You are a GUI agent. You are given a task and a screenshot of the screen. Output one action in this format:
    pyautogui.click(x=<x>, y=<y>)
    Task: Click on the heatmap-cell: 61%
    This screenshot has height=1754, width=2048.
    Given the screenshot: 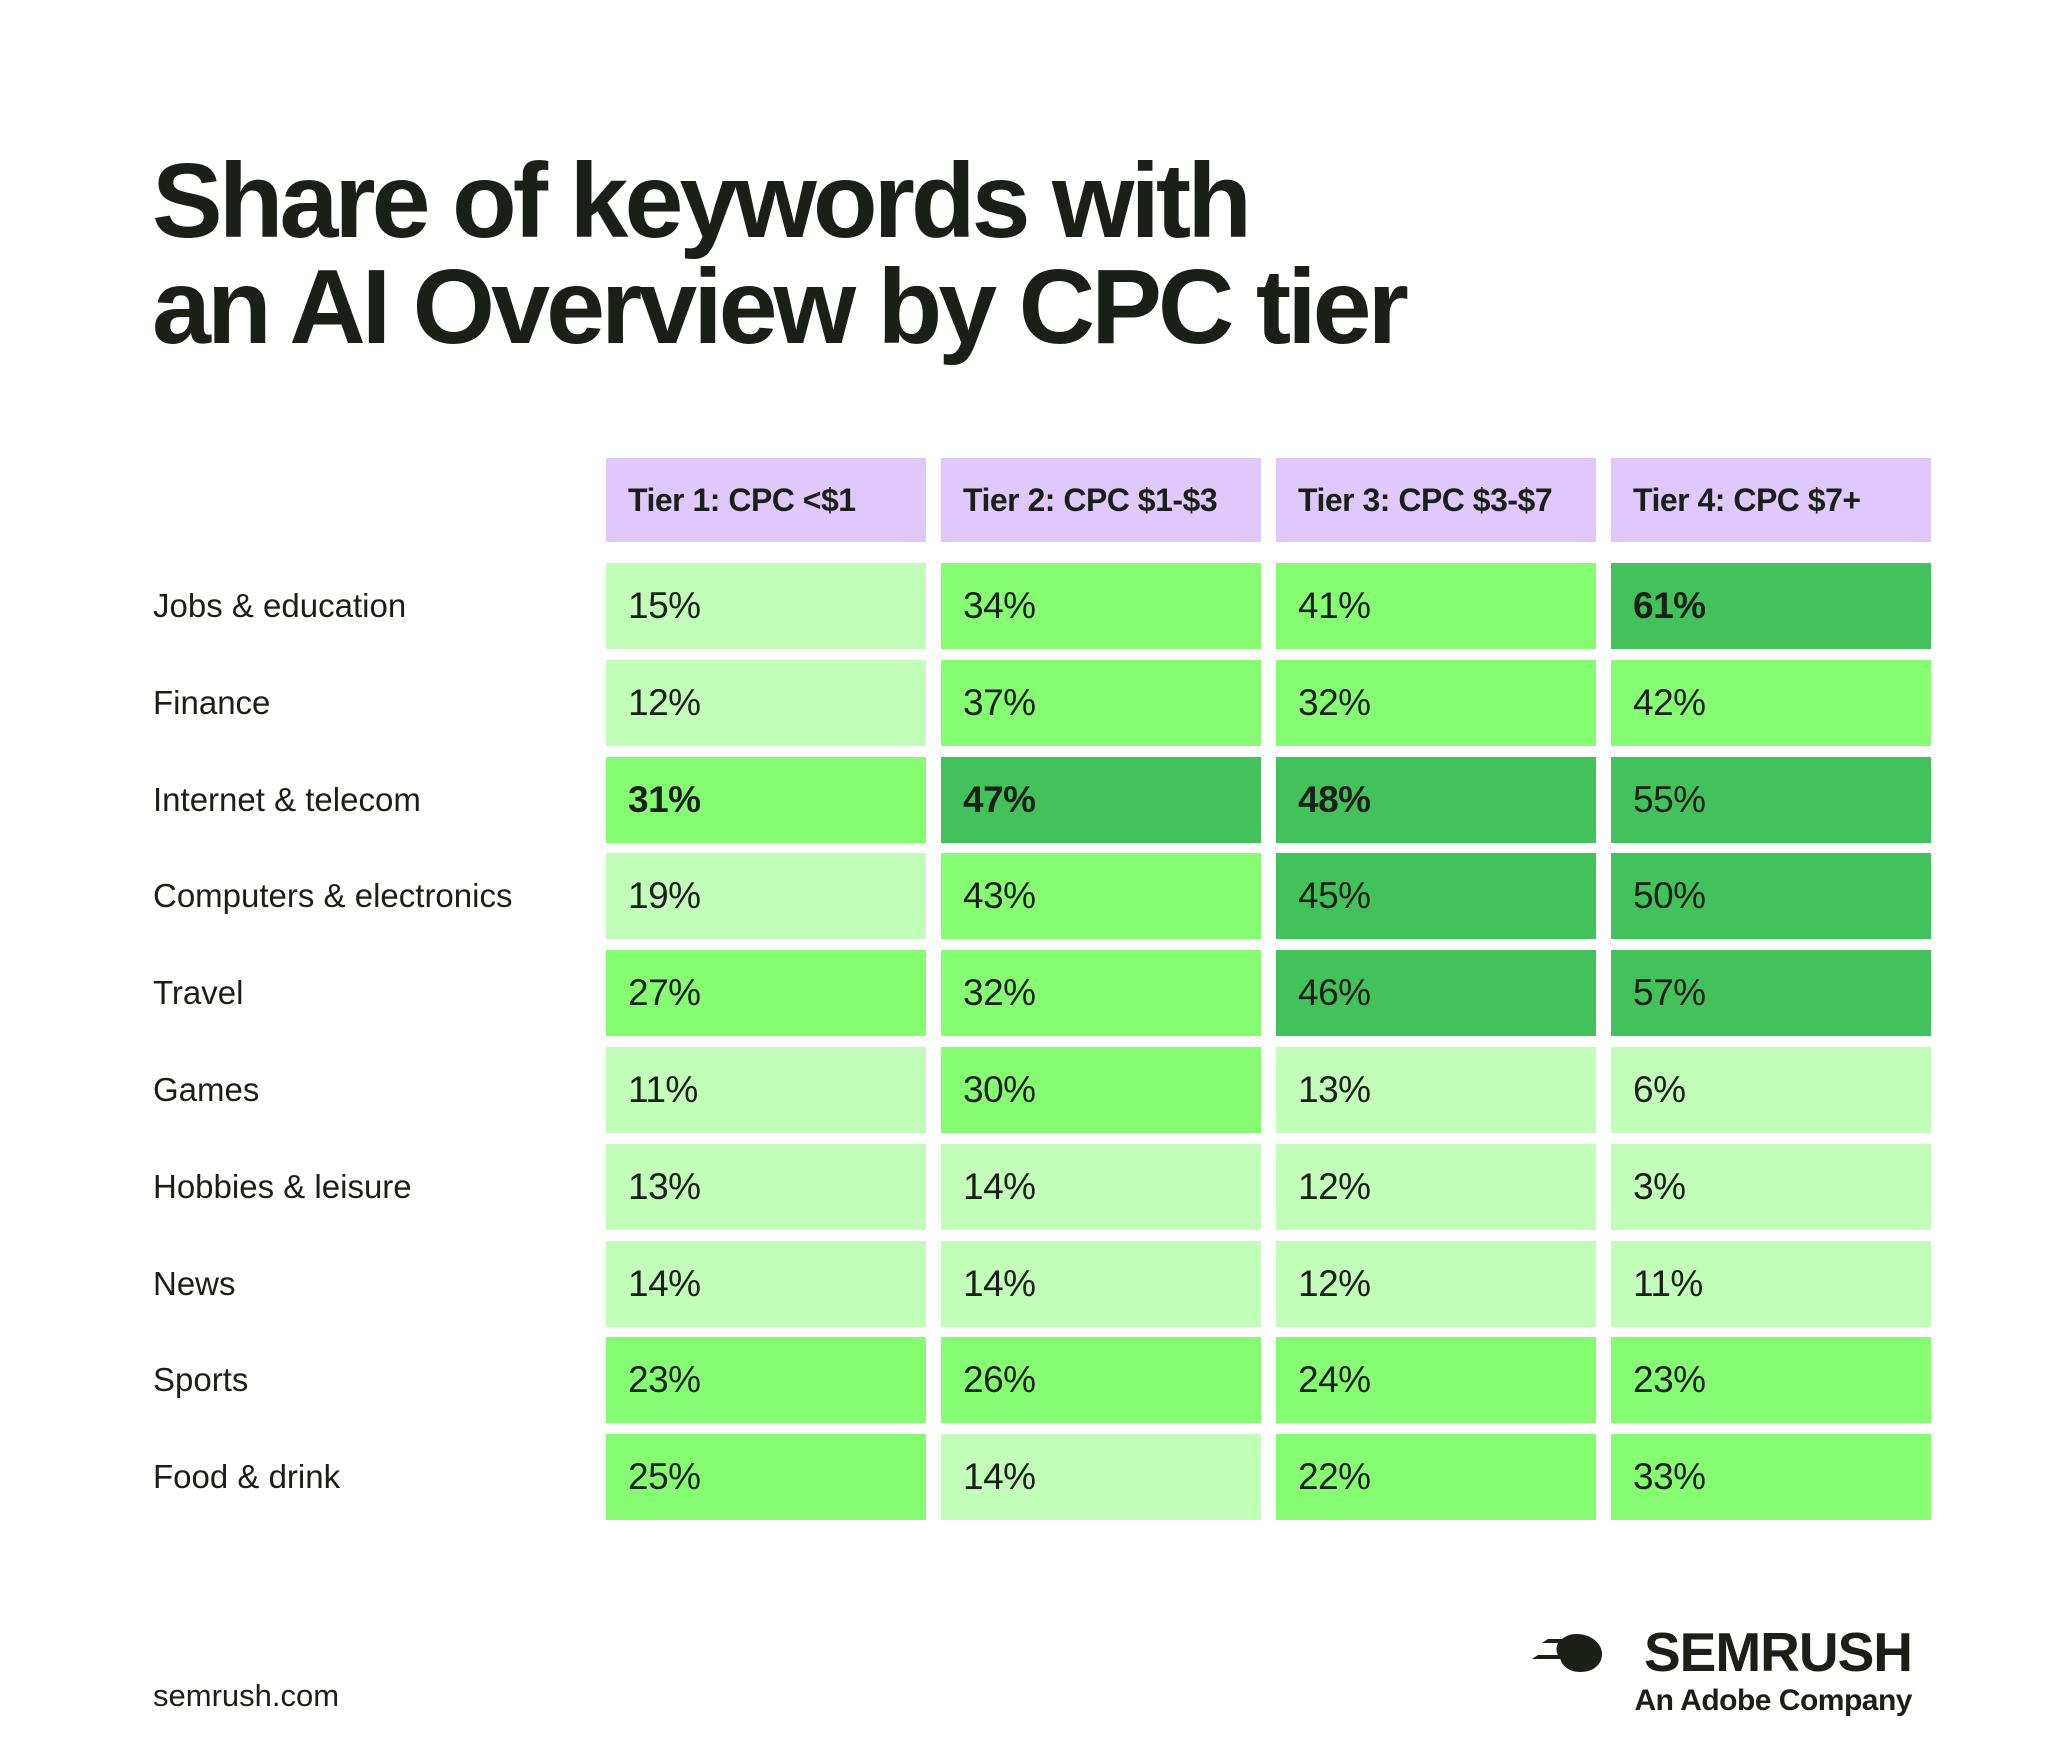 What is the action you would take?
    pyautogui.click(x=1771, y=606)
    